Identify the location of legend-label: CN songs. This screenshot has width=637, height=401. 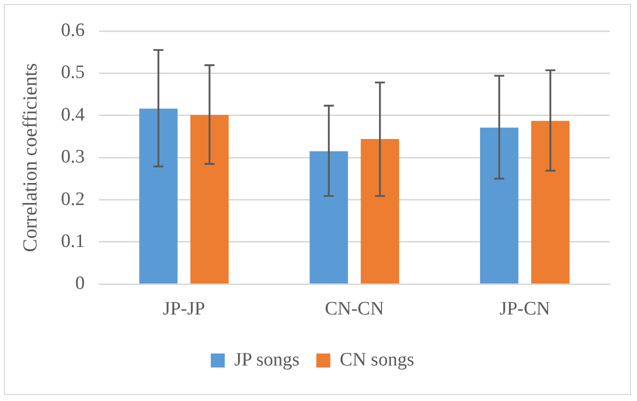
(377, 359).